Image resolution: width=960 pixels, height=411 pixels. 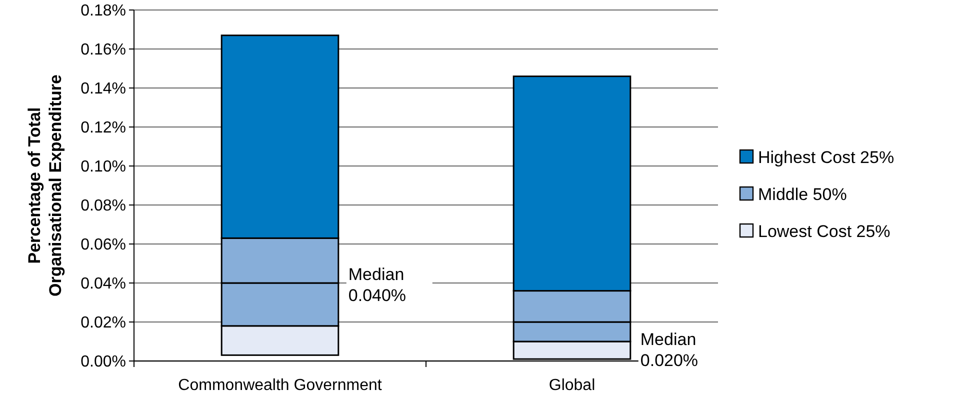 What do you see at coordinates (572, 385) in the screenshot?
I see `x-tick-label: Global` at bounding box center [572, 385].